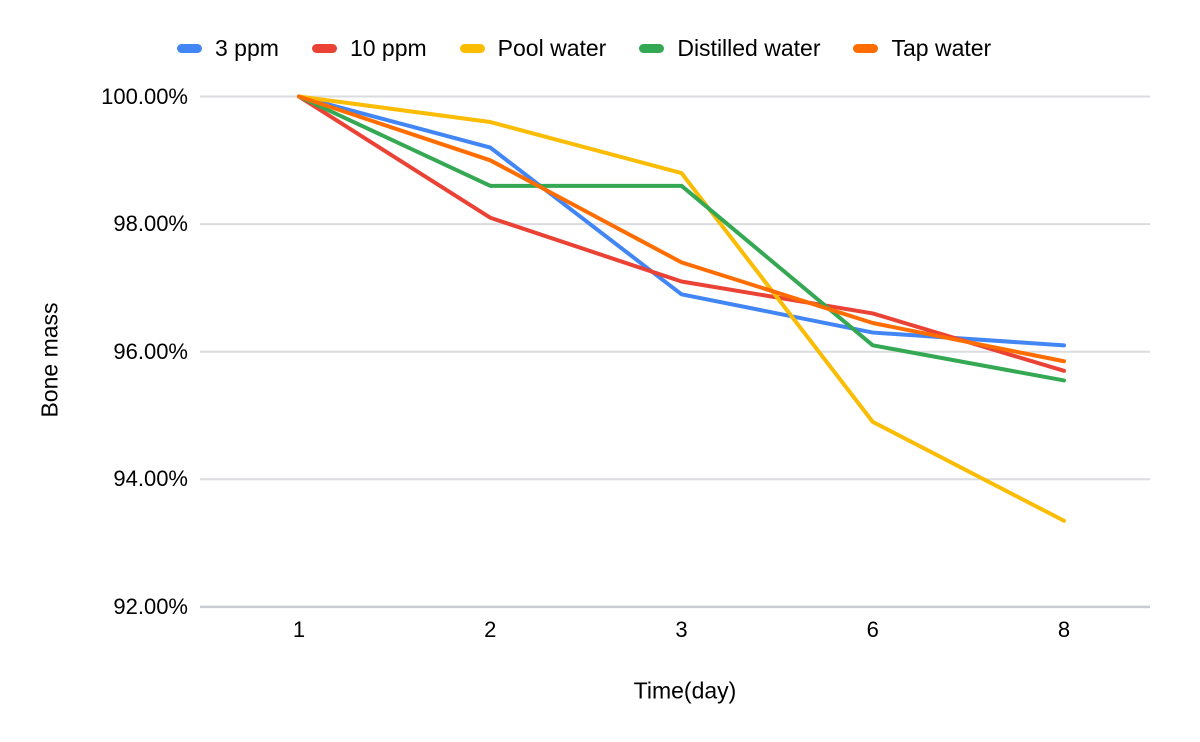  Describe the element at coordinates (150, 606) in the screenshot. I see `y-tick-label: 92.00%` at that location.